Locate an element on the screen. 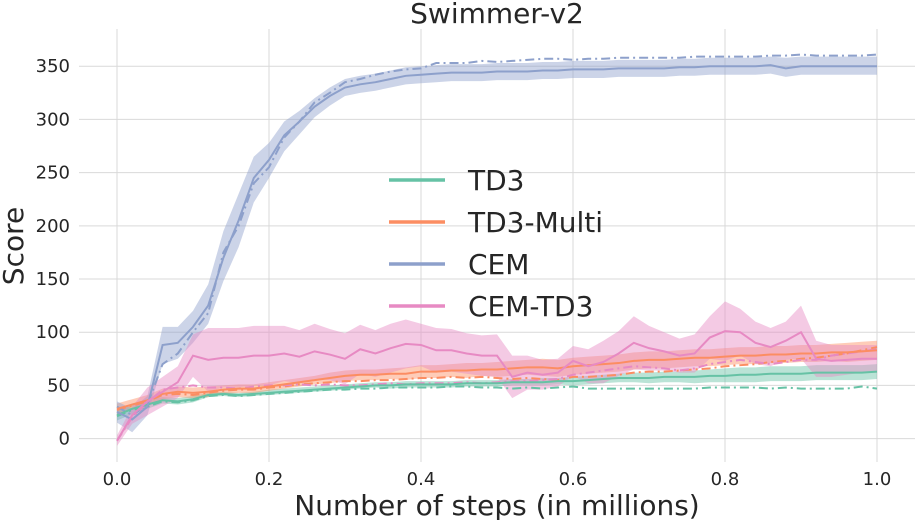 This screenshot has width=918, height=520. y-tick-label: 50 is located at coordinates (58, 385).